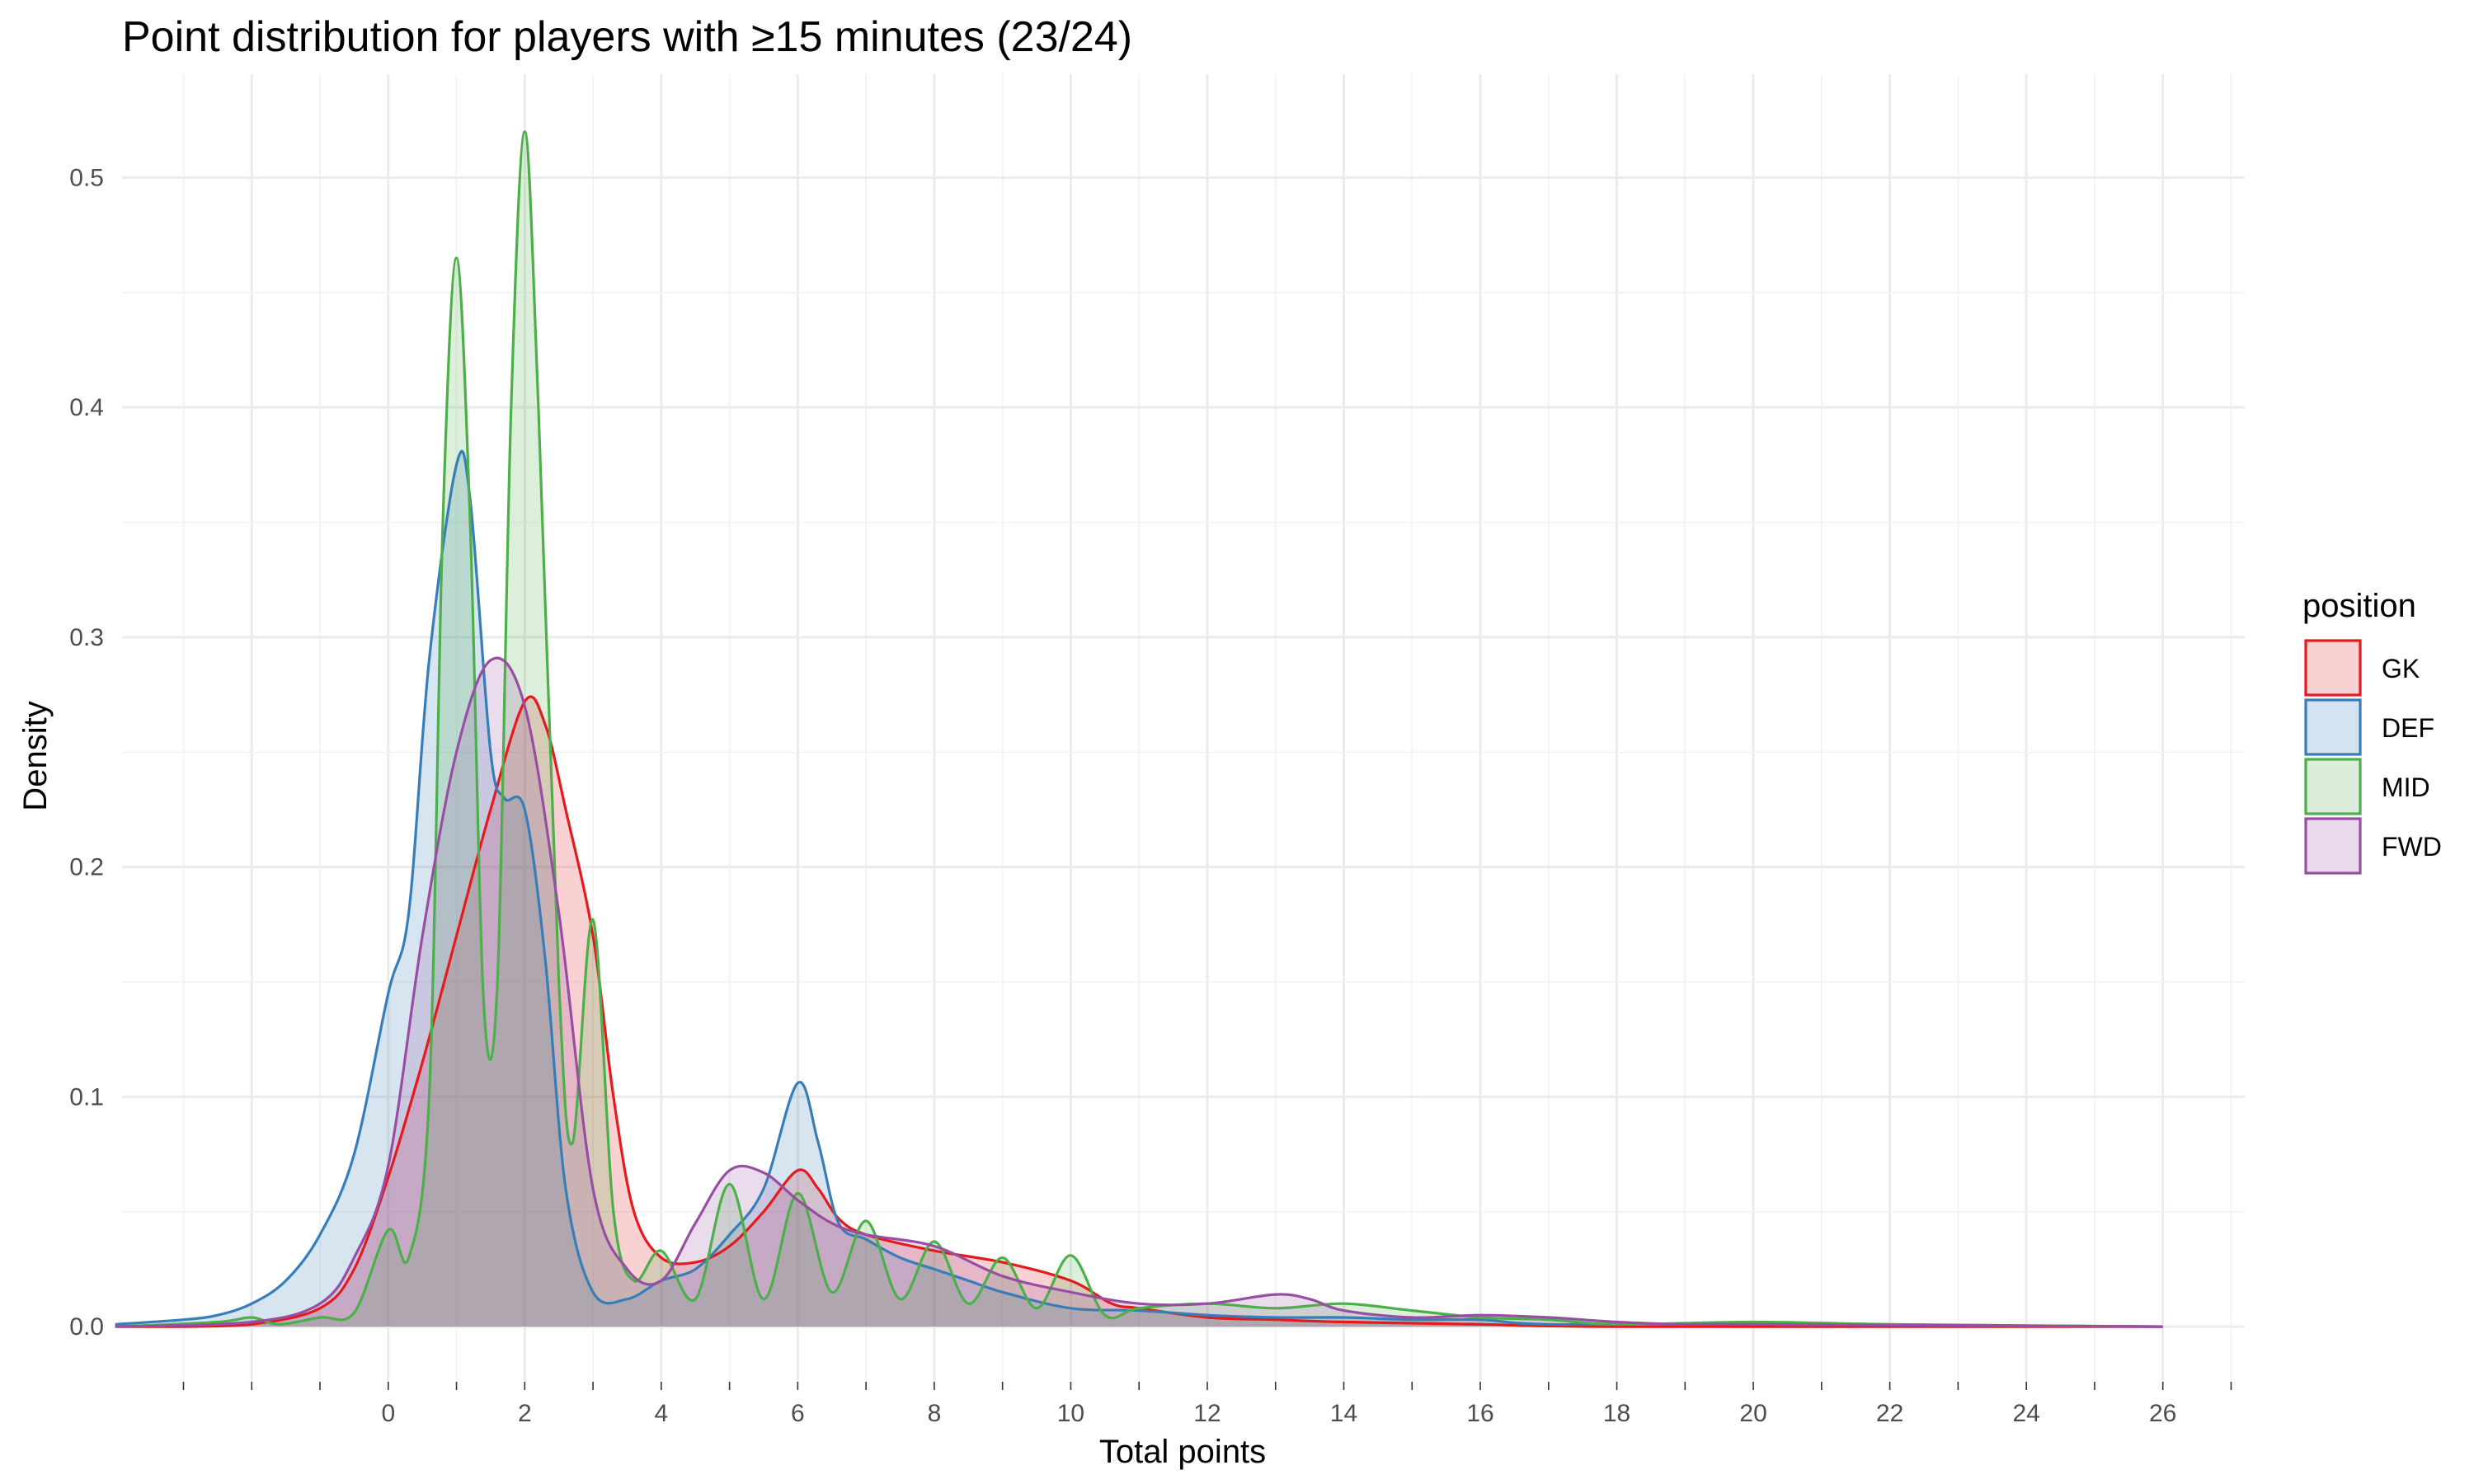  I want to click on legend-swatch-fwd, so click(2333, 846).